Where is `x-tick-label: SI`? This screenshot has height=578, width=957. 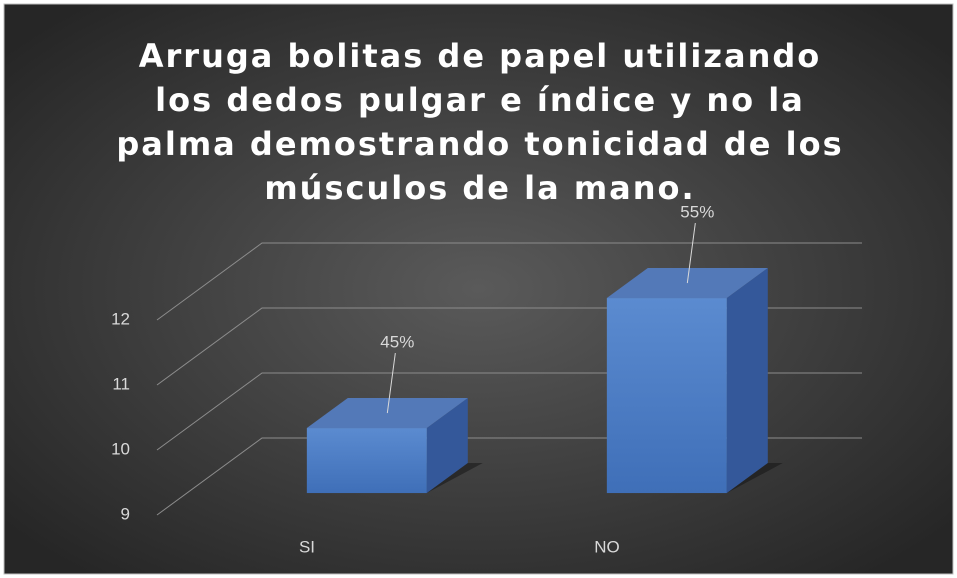
x-tick-label: SI is located at coordinates (307, 546).